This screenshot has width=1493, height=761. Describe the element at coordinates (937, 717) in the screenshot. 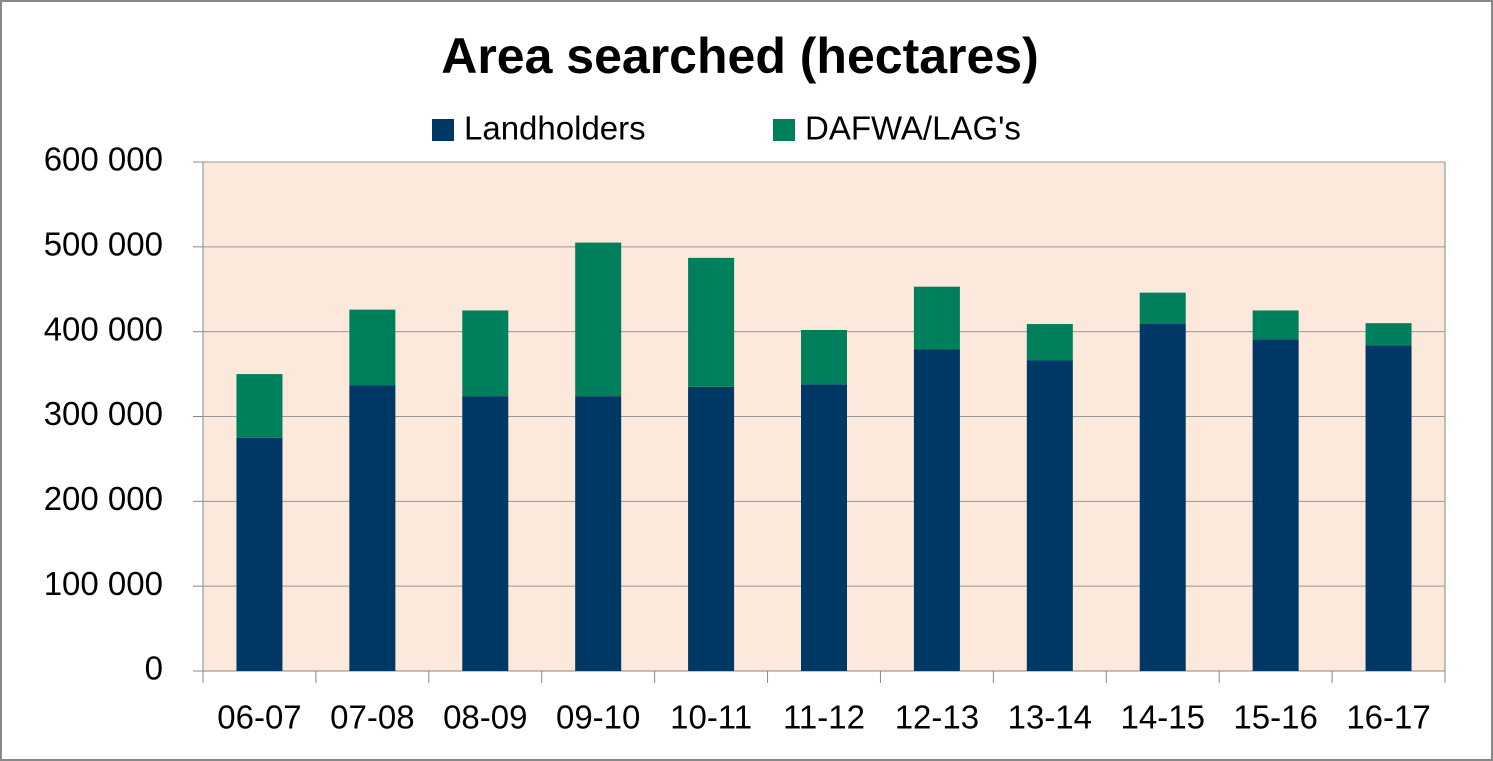

I see `x-tick-label: 12-13` at that location.